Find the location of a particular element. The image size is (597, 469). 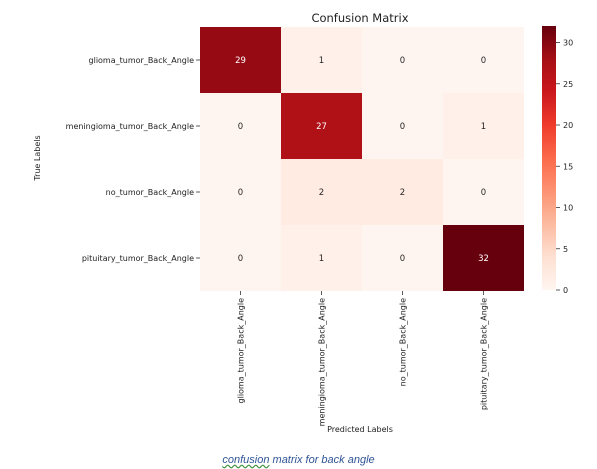

caption-rest: matrix for back angle is located at coordinates (322, 460).